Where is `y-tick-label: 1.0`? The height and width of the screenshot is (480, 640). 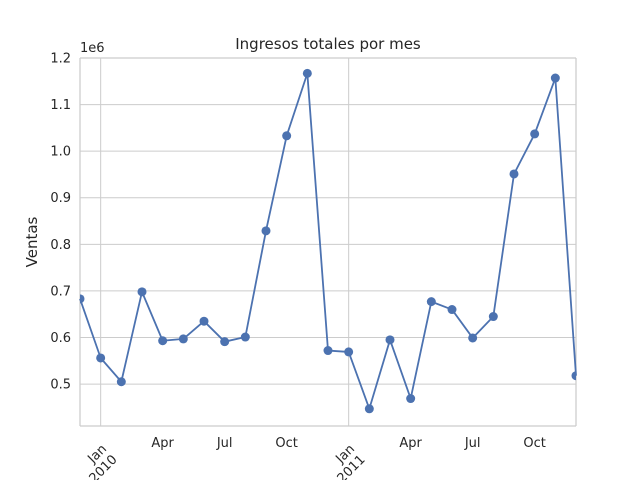
y-tick-label: 1.0 is located at coordinates (60, 152).